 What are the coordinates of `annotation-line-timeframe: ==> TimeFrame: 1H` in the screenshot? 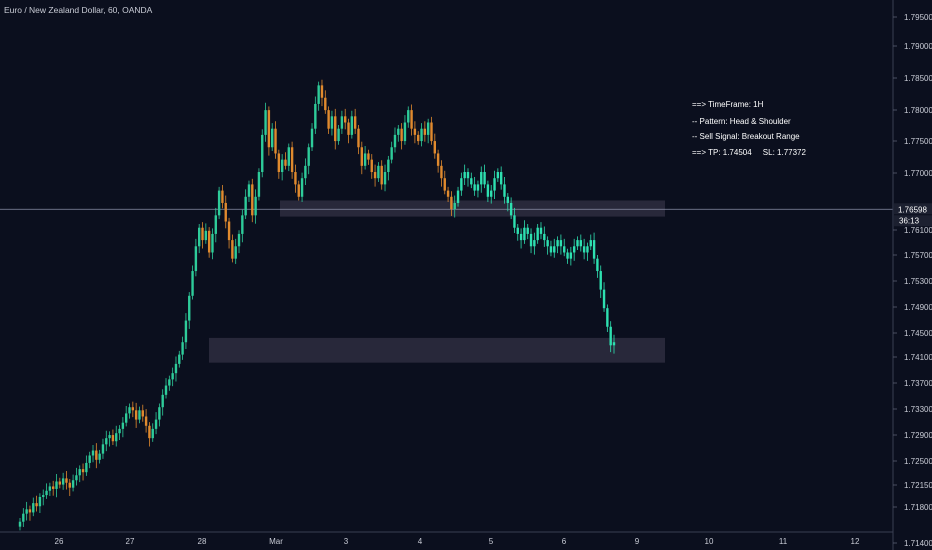 It's located at (728, 104).